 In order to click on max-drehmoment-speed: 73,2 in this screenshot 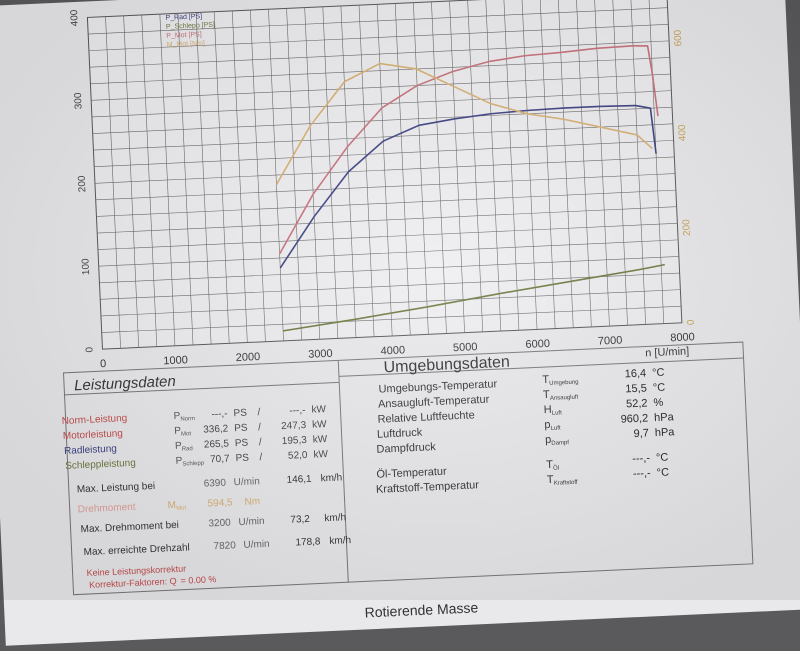, I will do `click(300, 520)`.